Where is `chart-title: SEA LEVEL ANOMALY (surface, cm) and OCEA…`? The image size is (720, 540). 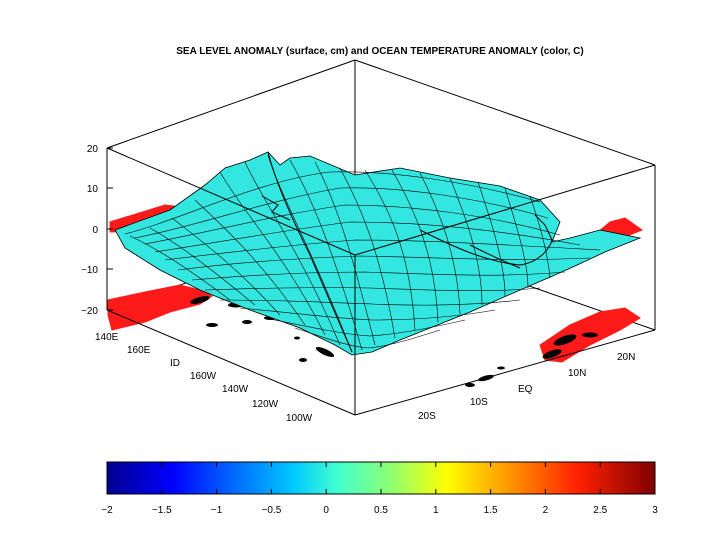 chart-title: SEA LEVEL ANOMALY (surface, cm) and OCEA… is located at coordinates (379, 51).